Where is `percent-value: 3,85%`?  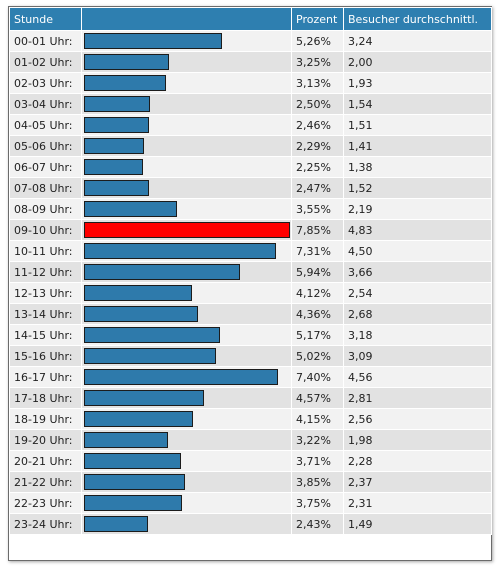
percent-value: 3,85% is located at coordinates (317, 482).